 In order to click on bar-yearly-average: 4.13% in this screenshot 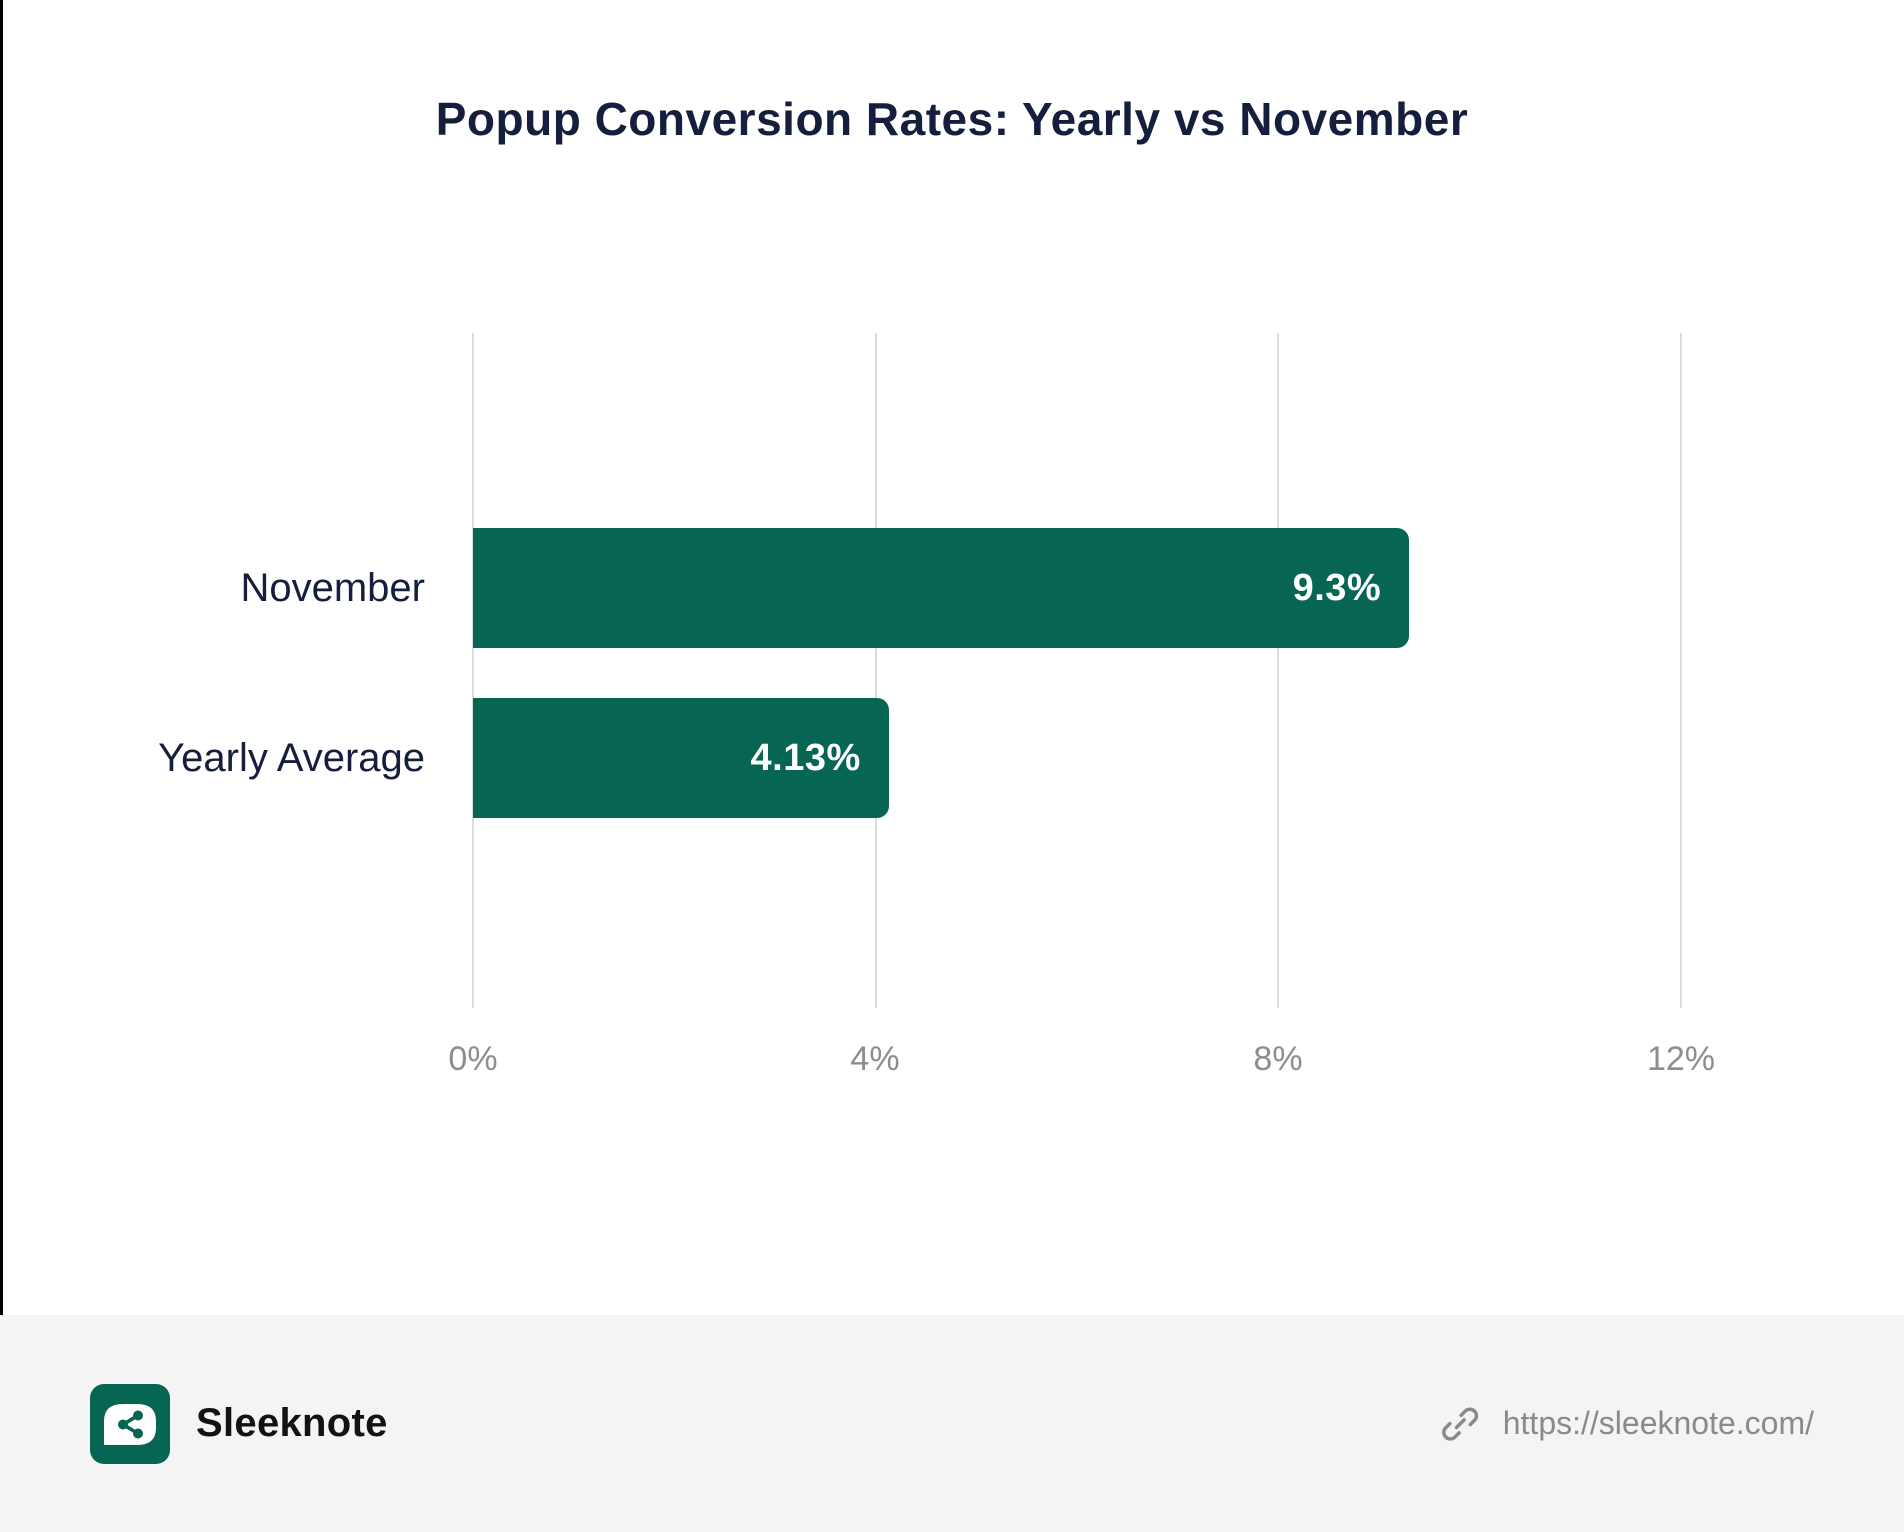, I will do `click(681, 758)`.